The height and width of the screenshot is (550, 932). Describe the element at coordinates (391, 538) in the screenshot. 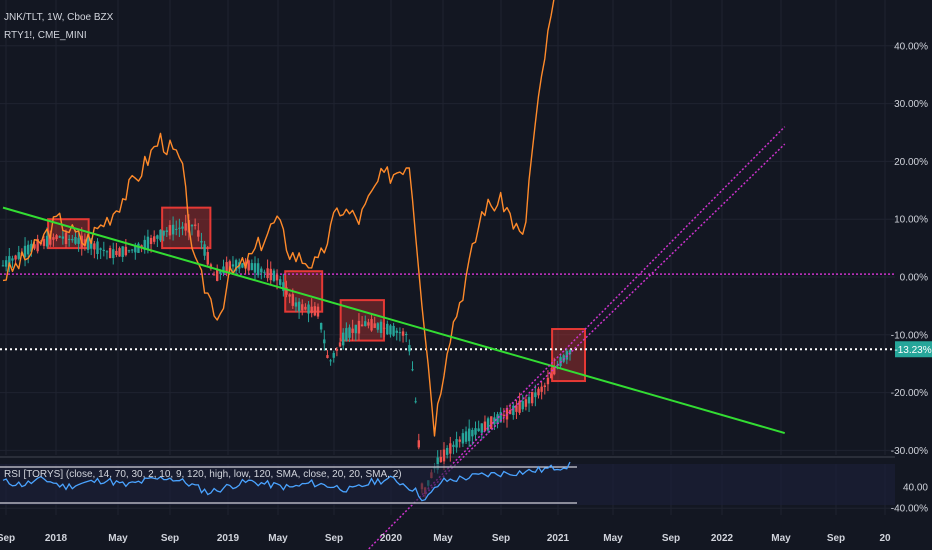

I see `x-tick-label: 2020` at that location.